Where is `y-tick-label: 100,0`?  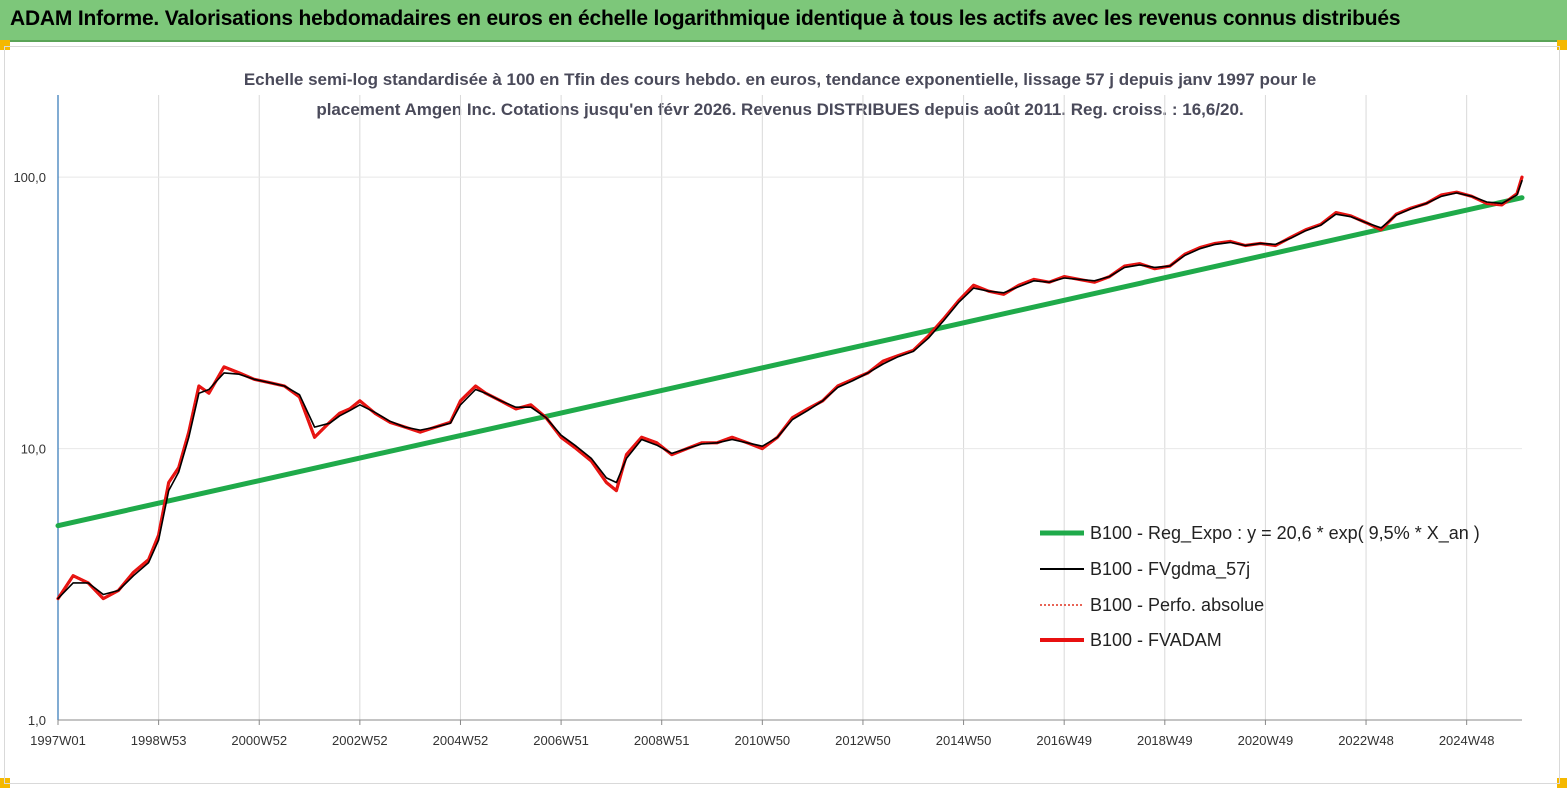
y-tick-label: 100,0 is located at coordinates (29, 177).